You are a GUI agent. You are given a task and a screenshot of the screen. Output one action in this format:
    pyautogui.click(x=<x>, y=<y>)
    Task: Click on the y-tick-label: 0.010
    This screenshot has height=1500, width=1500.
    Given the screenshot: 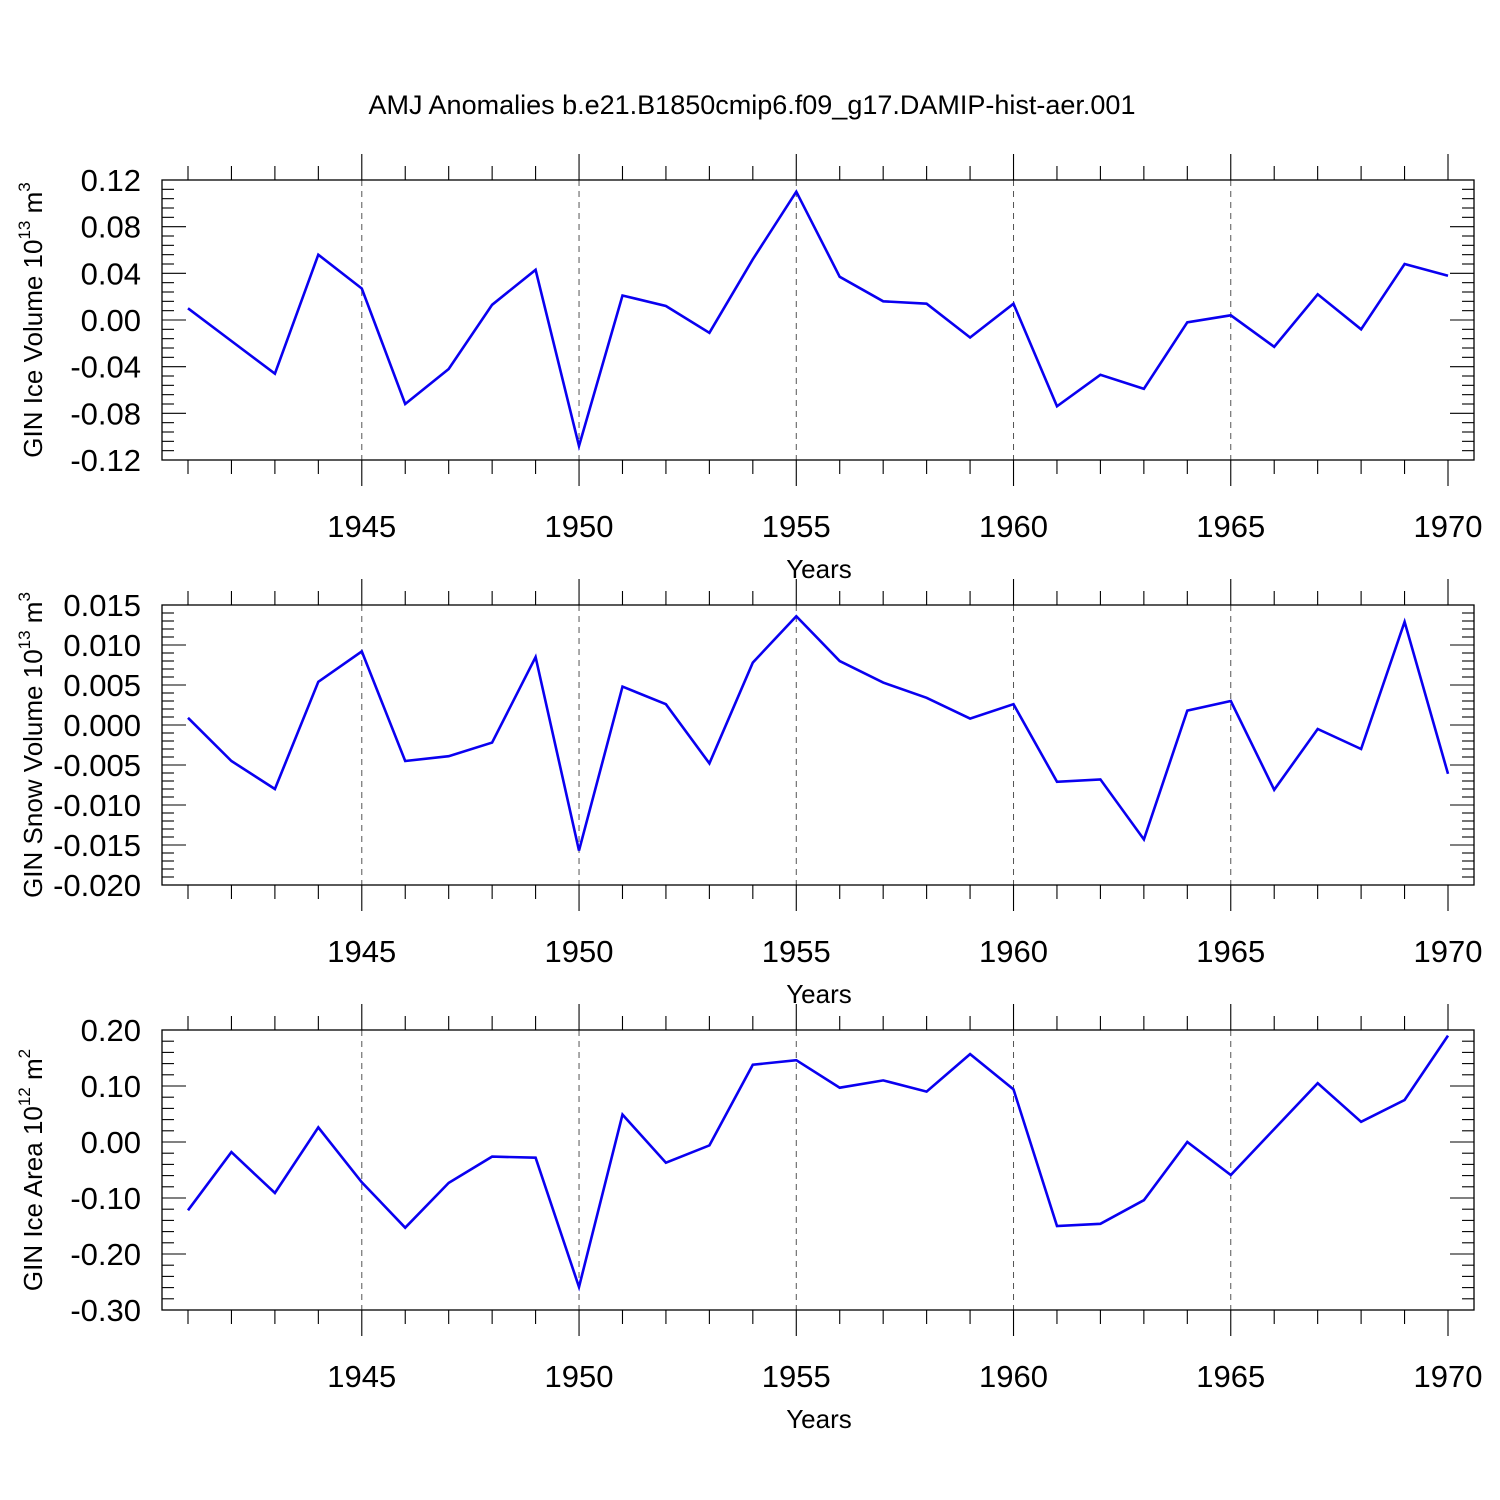 What is the action you would take?
    pyautogui.click(x=102, y=645)
    